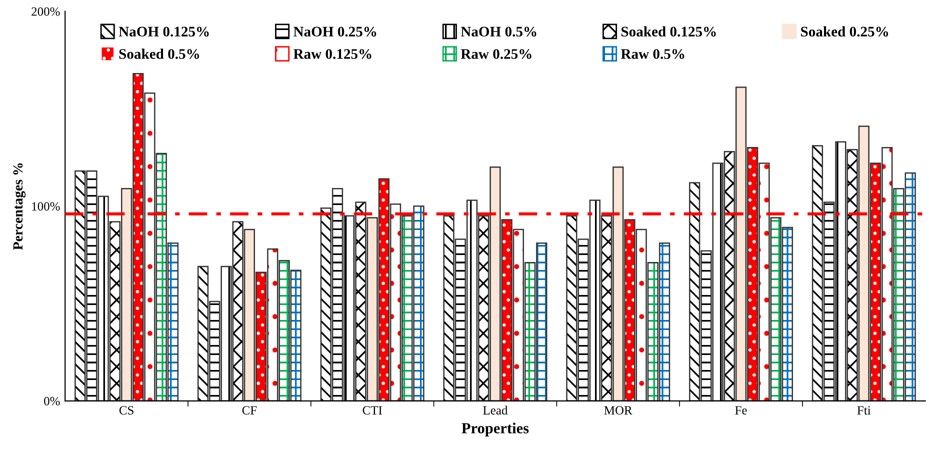 The width and height of the screenshot is (930, 453). I want to click on legend-label: Soaked 0.5%, so click(159, 53).